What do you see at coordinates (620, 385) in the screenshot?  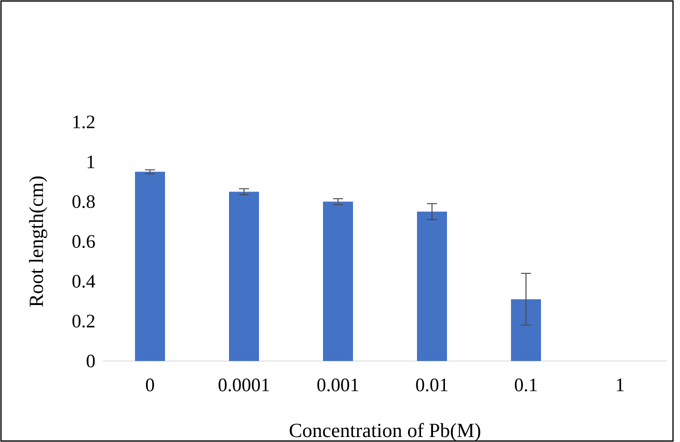 I see `x-tick-label: 1` at bounding box center [620, 385].